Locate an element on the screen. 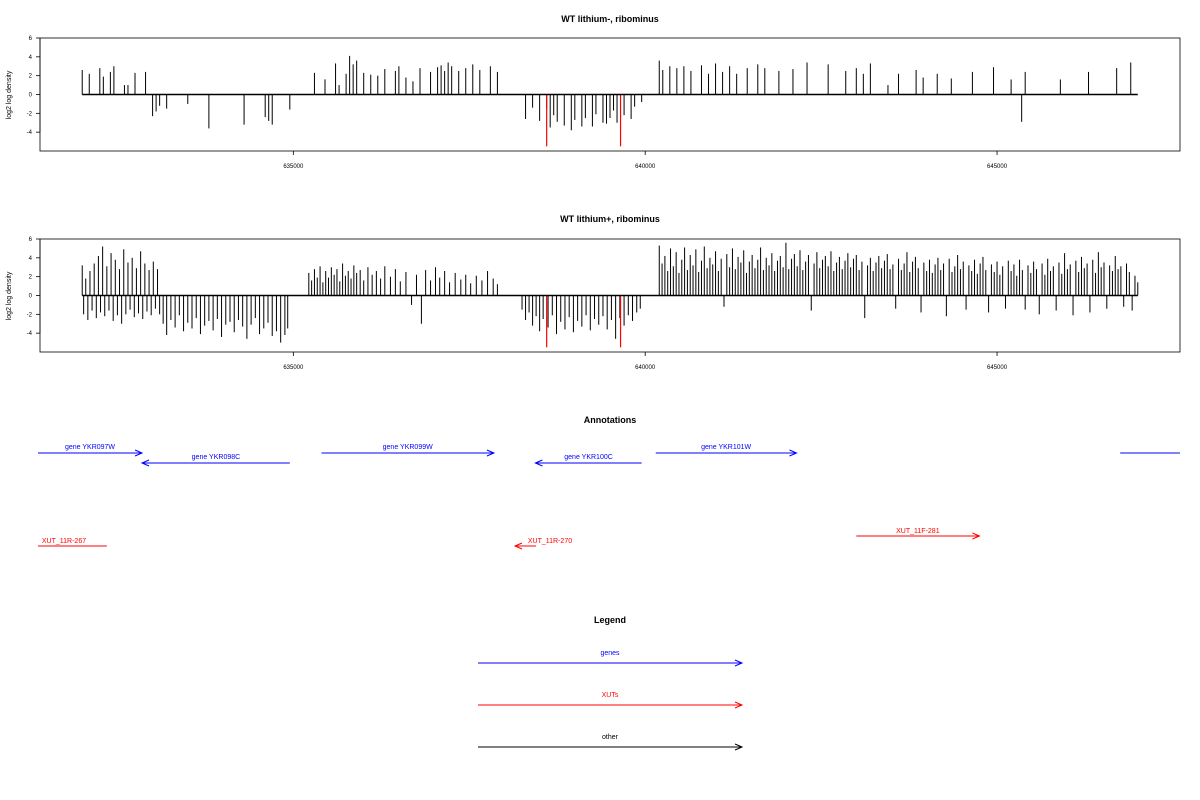  legend-item: XUTs is located at coordinates (611, 700).